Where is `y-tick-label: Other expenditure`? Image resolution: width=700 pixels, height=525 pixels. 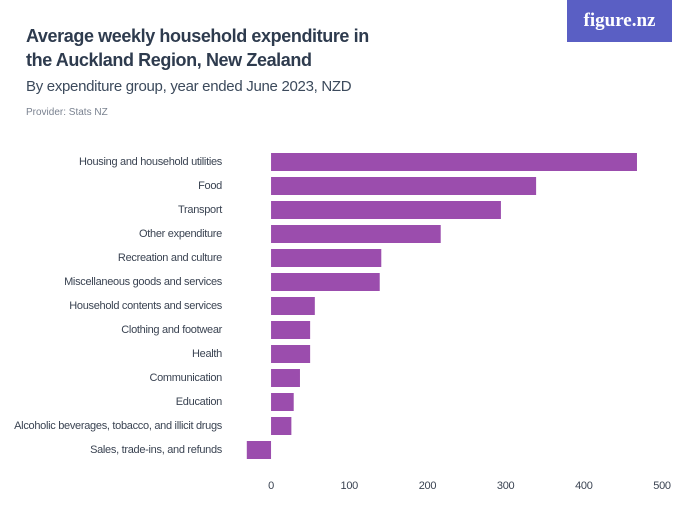
y-tick-label: Other expenditure is located at coordinates (180, 234).